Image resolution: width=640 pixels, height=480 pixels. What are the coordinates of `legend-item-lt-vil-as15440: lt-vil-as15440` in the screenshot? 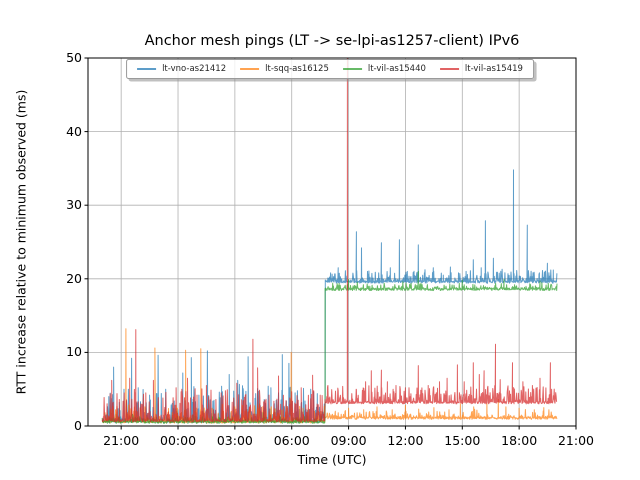 It's located at (384, 69).